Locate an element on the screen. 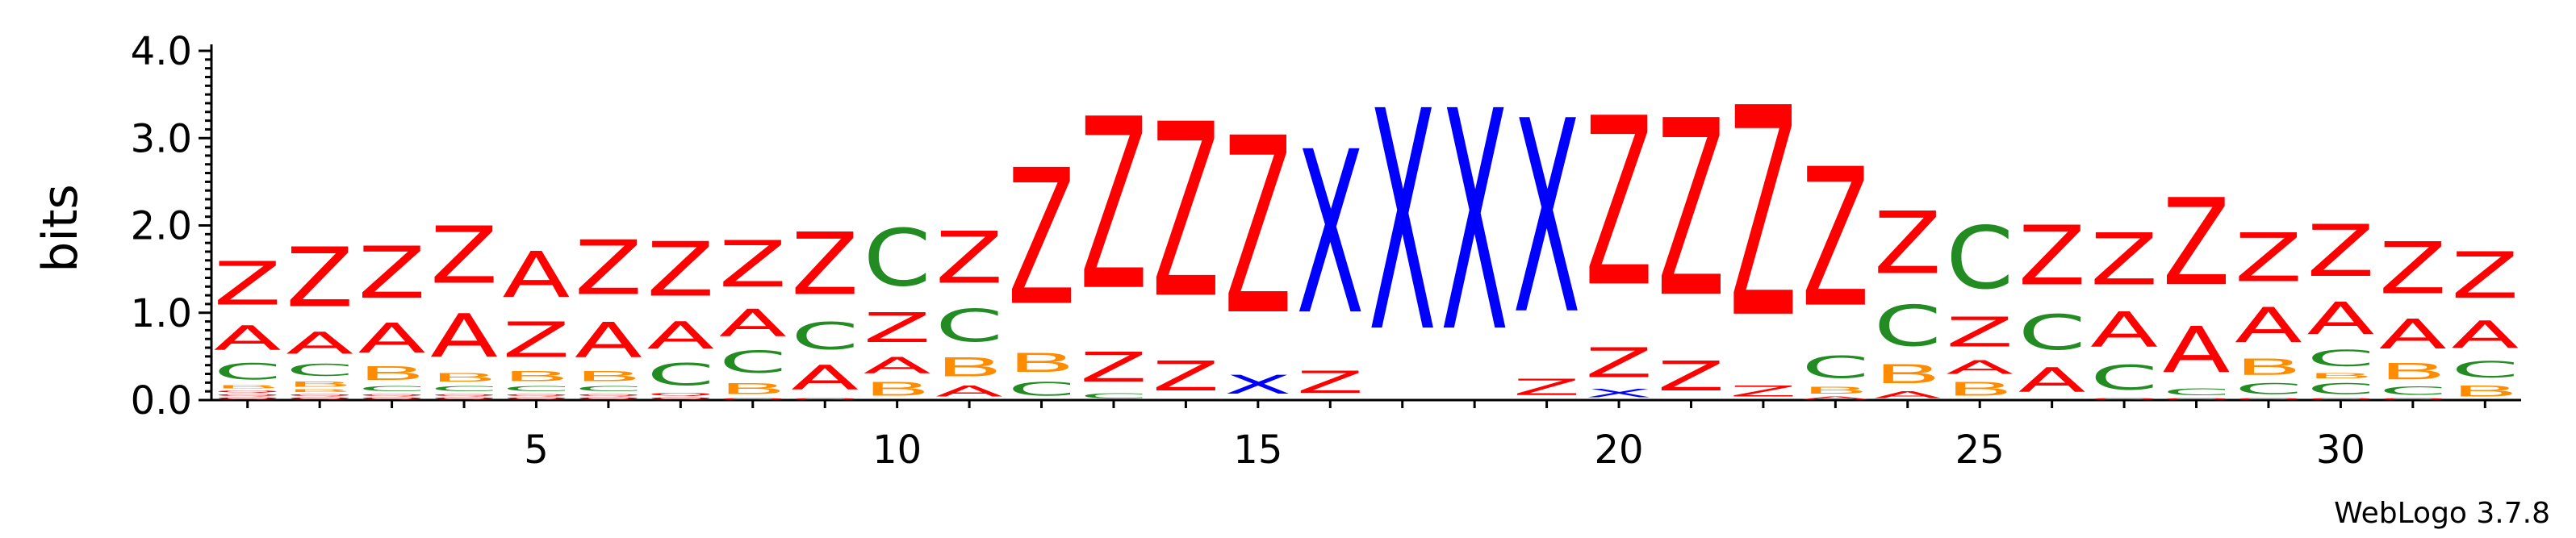  y-tick-label: 2.0 is located at coordinates (161, 227).